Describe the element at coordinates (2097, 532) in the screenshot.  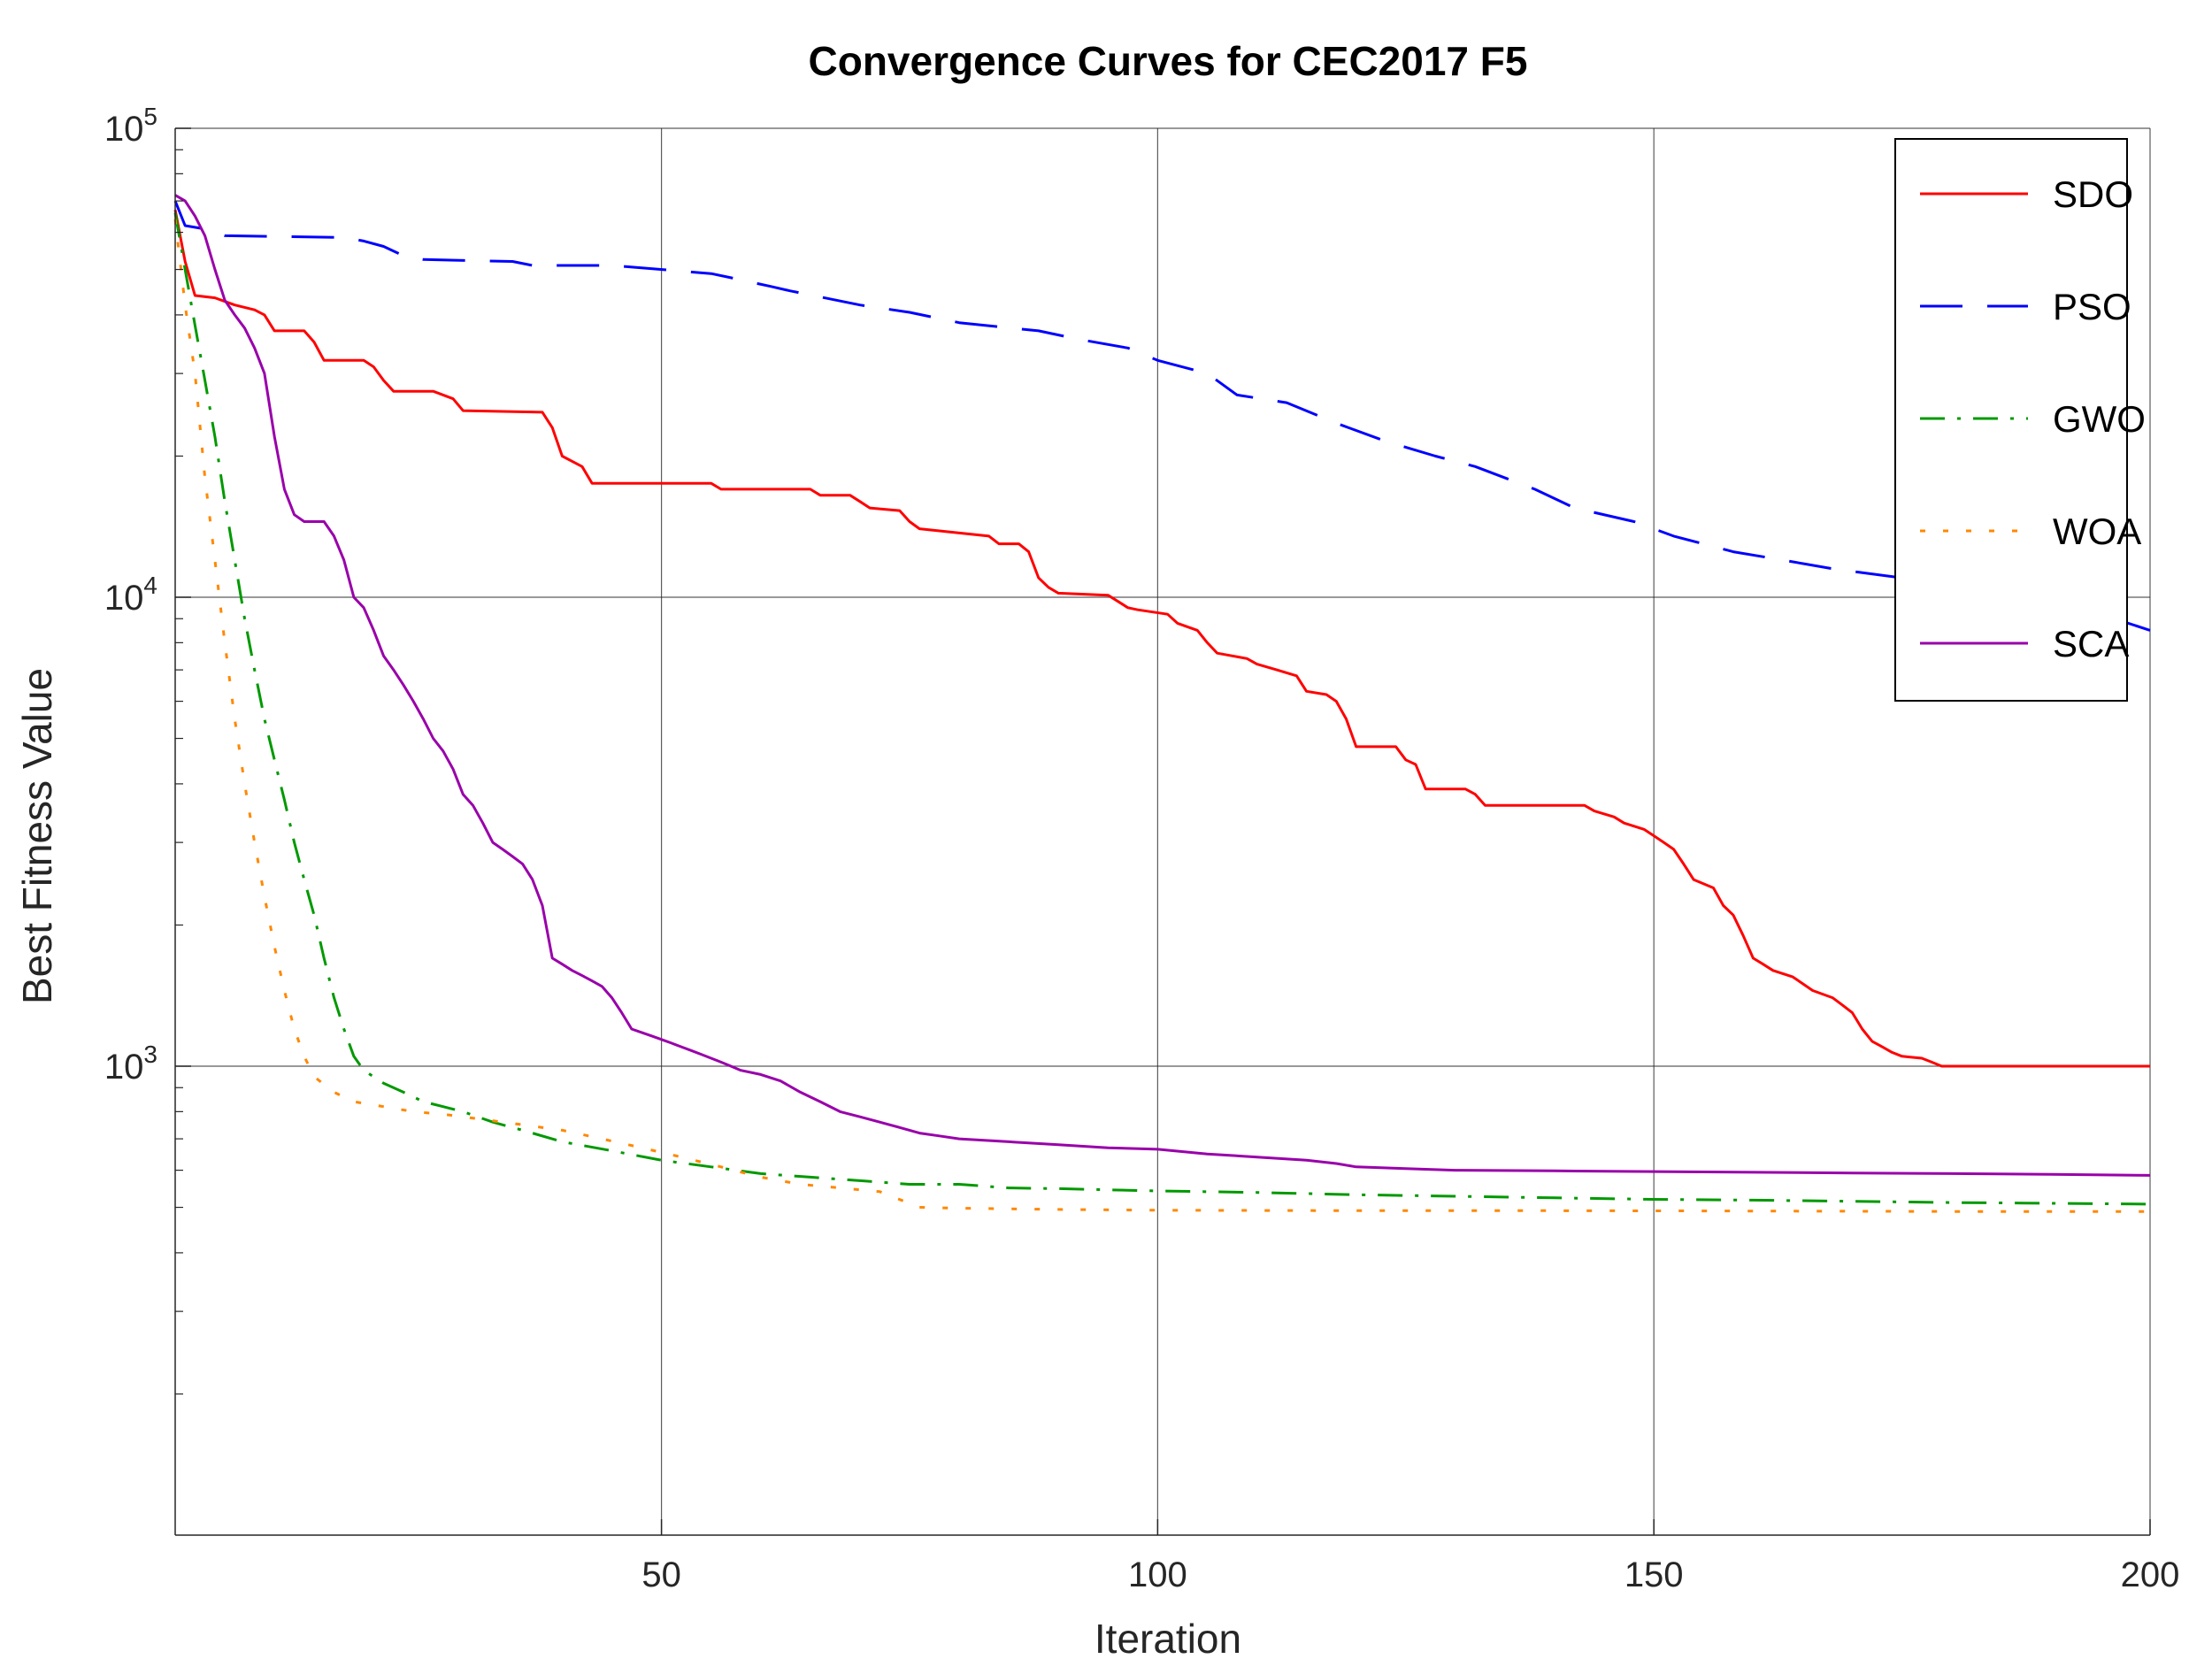
I see `legend-label-woa: WOA` at that location.